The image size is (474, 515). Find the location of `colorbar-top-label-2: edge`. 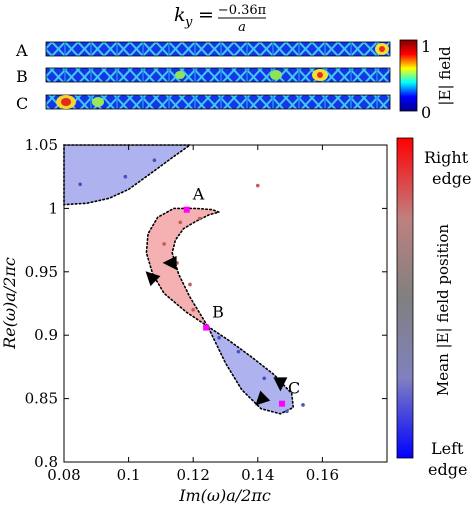

colorbar-top-label-2: edge is located at coordinates (451, 178).